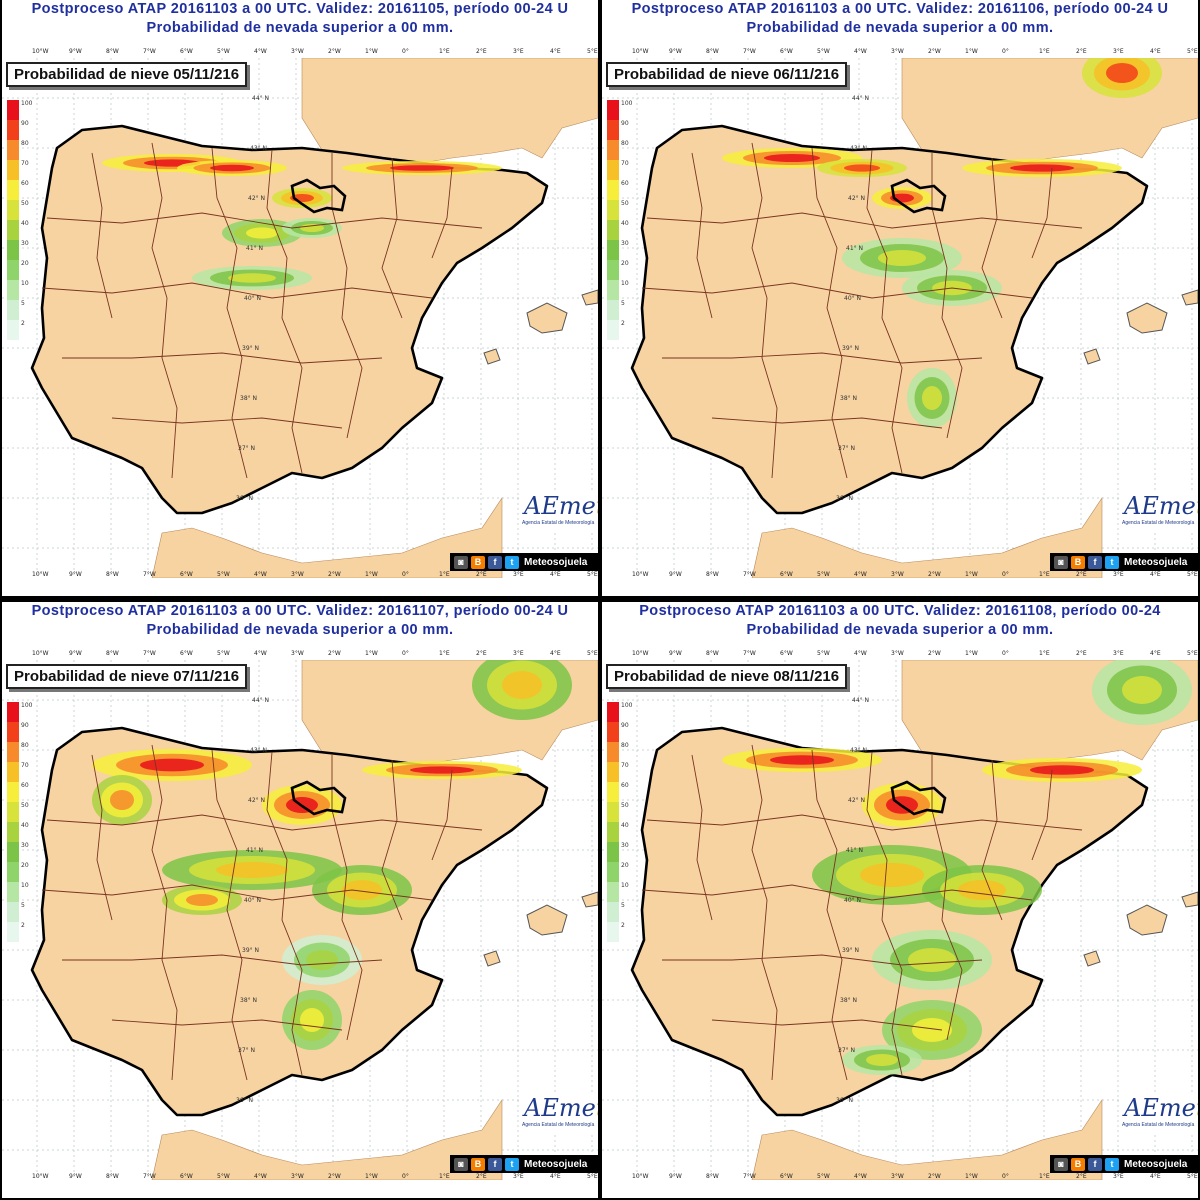  Describe the element at coordinates (258, 750) in the screenshot. I see `latitude-label: 43° N` at that location.